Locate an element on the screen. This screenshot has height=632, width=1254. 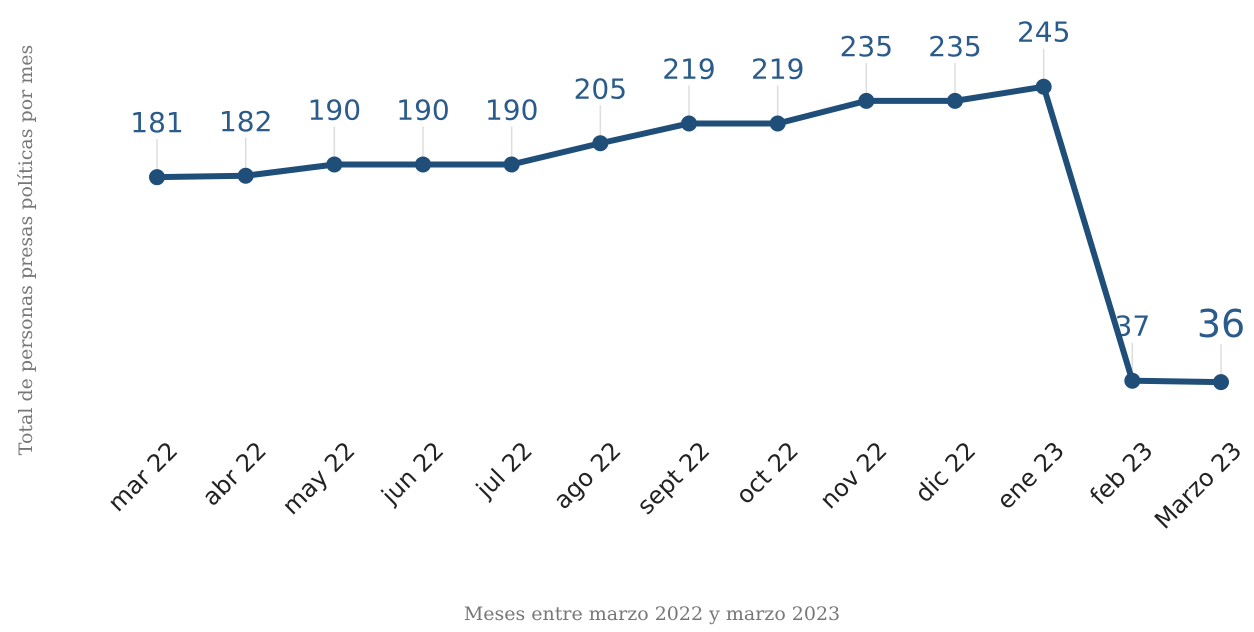
x-tick-label: feb 23 is located at coordinates (1122, 473).